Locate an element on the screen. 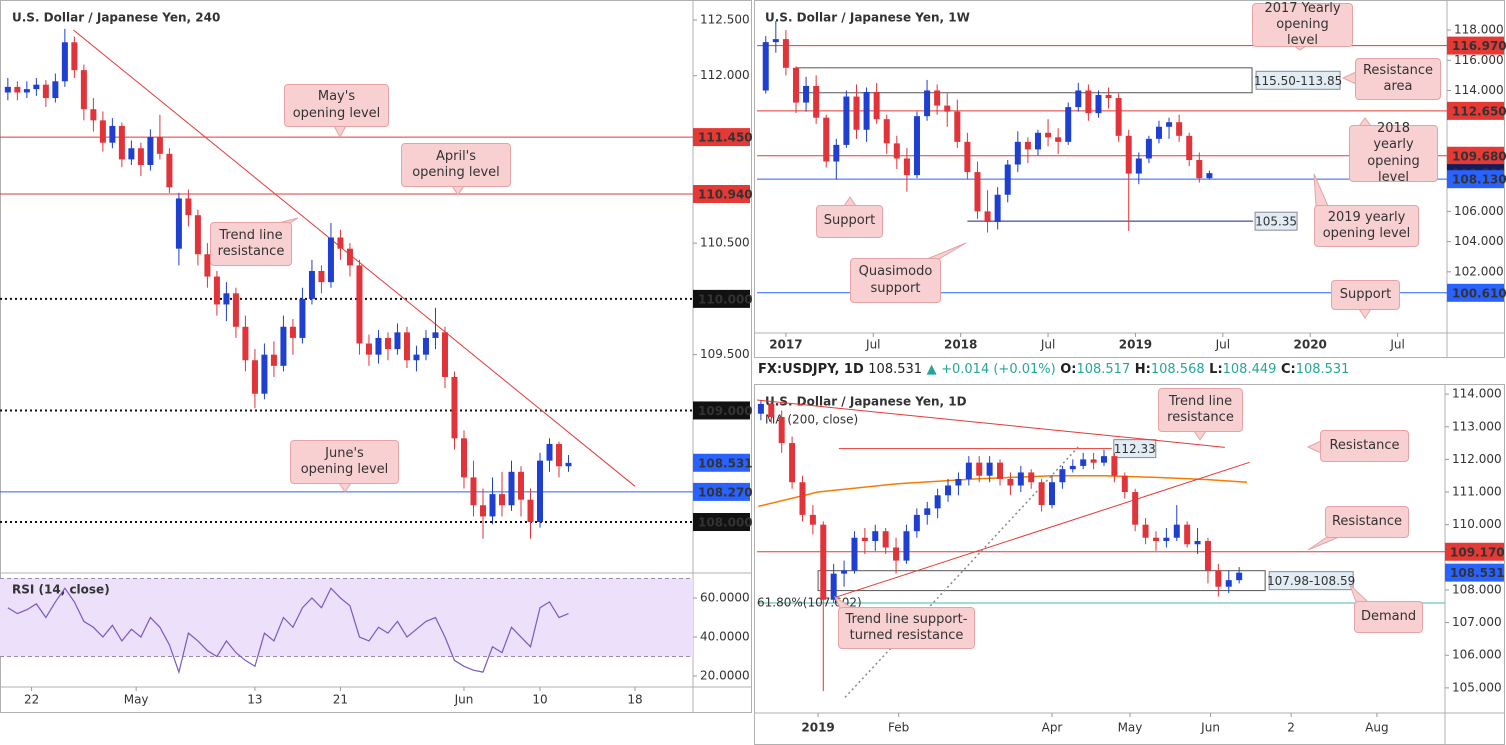 The image size is (1506, 745). ohlc-value: 108.449 is located at coordinates (1249, 369).